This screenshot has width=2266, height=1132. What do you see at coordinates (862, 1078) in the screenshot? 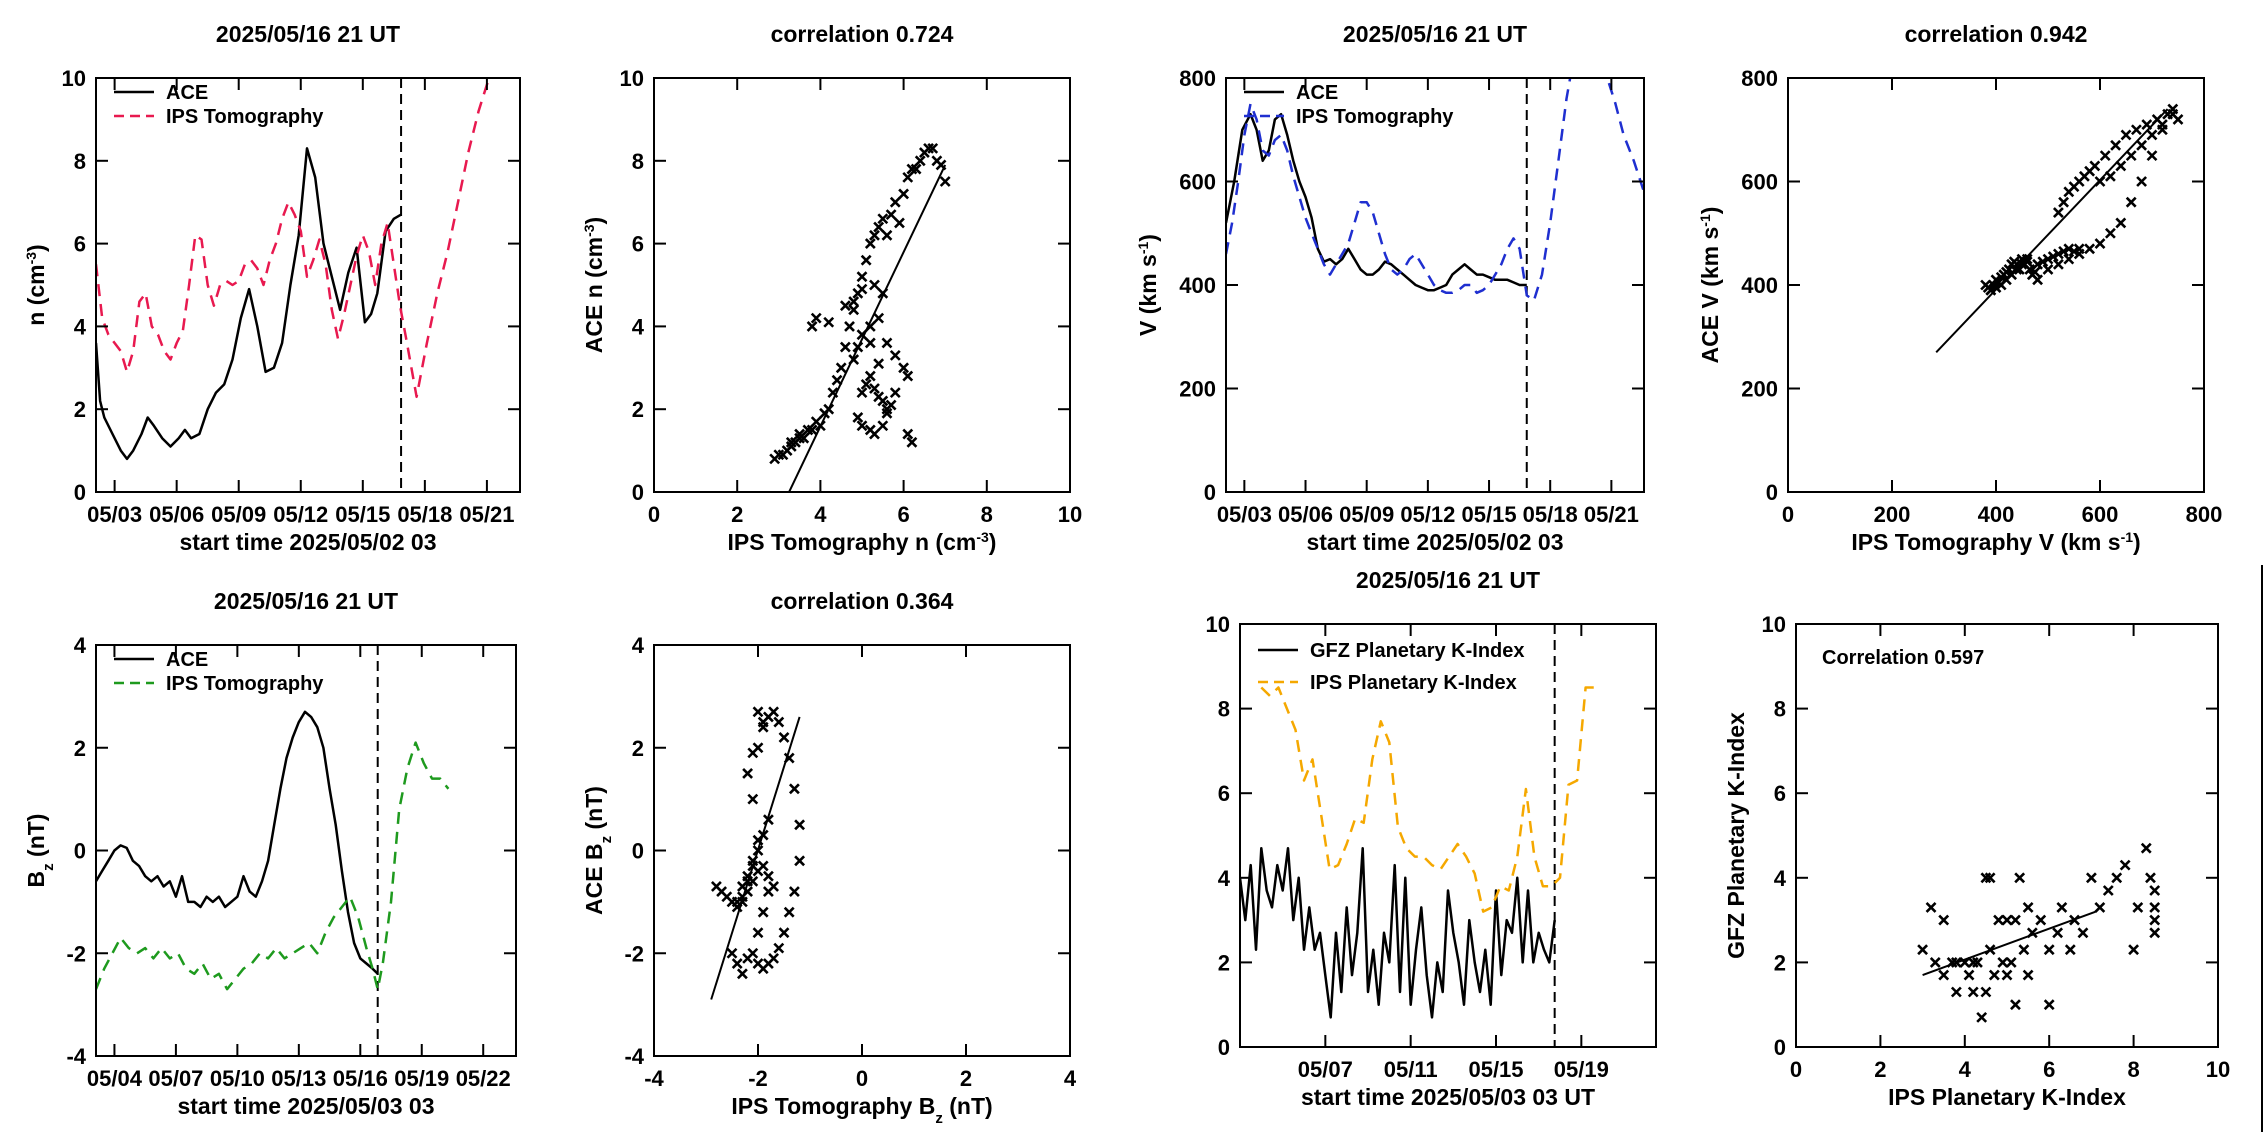
I see `x-tick-label: 0` at bounding box center [862, 1078].